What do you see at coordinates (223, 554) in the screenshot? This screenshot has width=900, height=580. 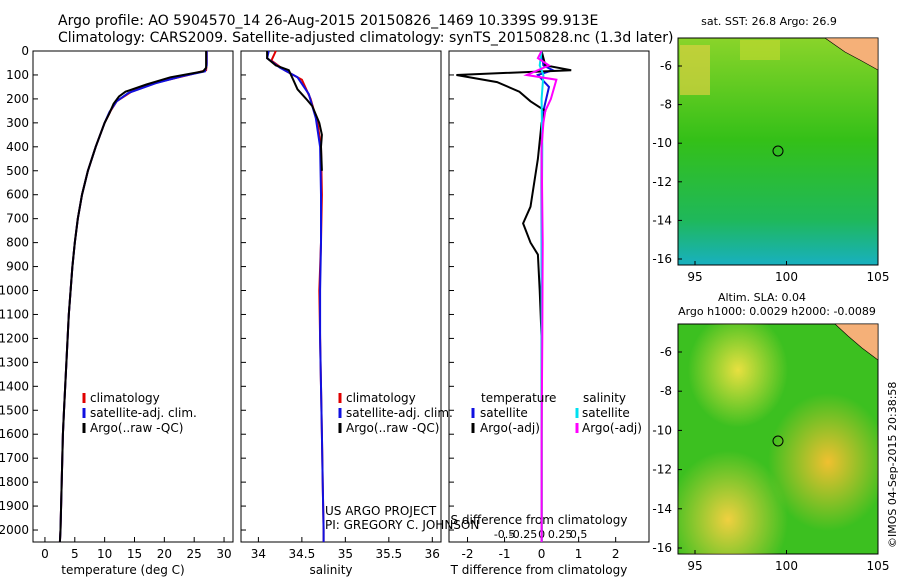 I see `x-tick-label: 30` at bounding box center [223, 554].